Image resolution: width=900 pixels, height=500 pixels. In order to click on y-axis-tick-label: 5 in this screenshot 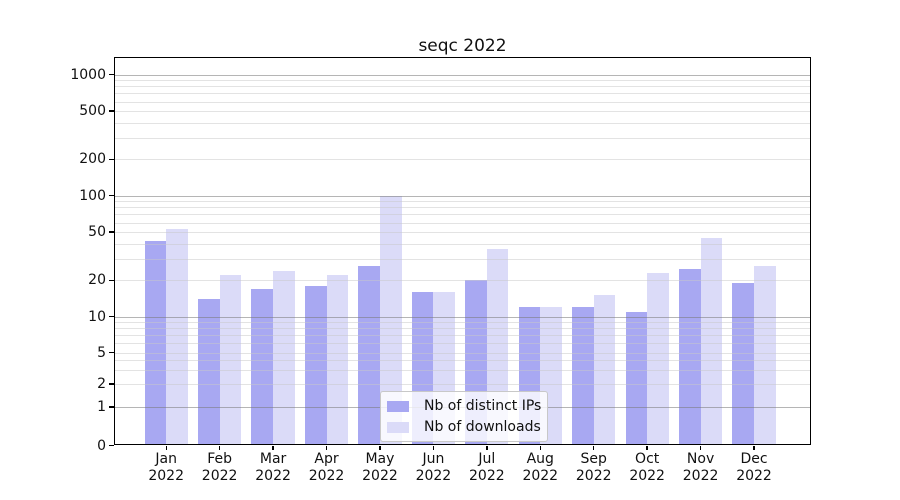, I will do `click(101, 352)`.